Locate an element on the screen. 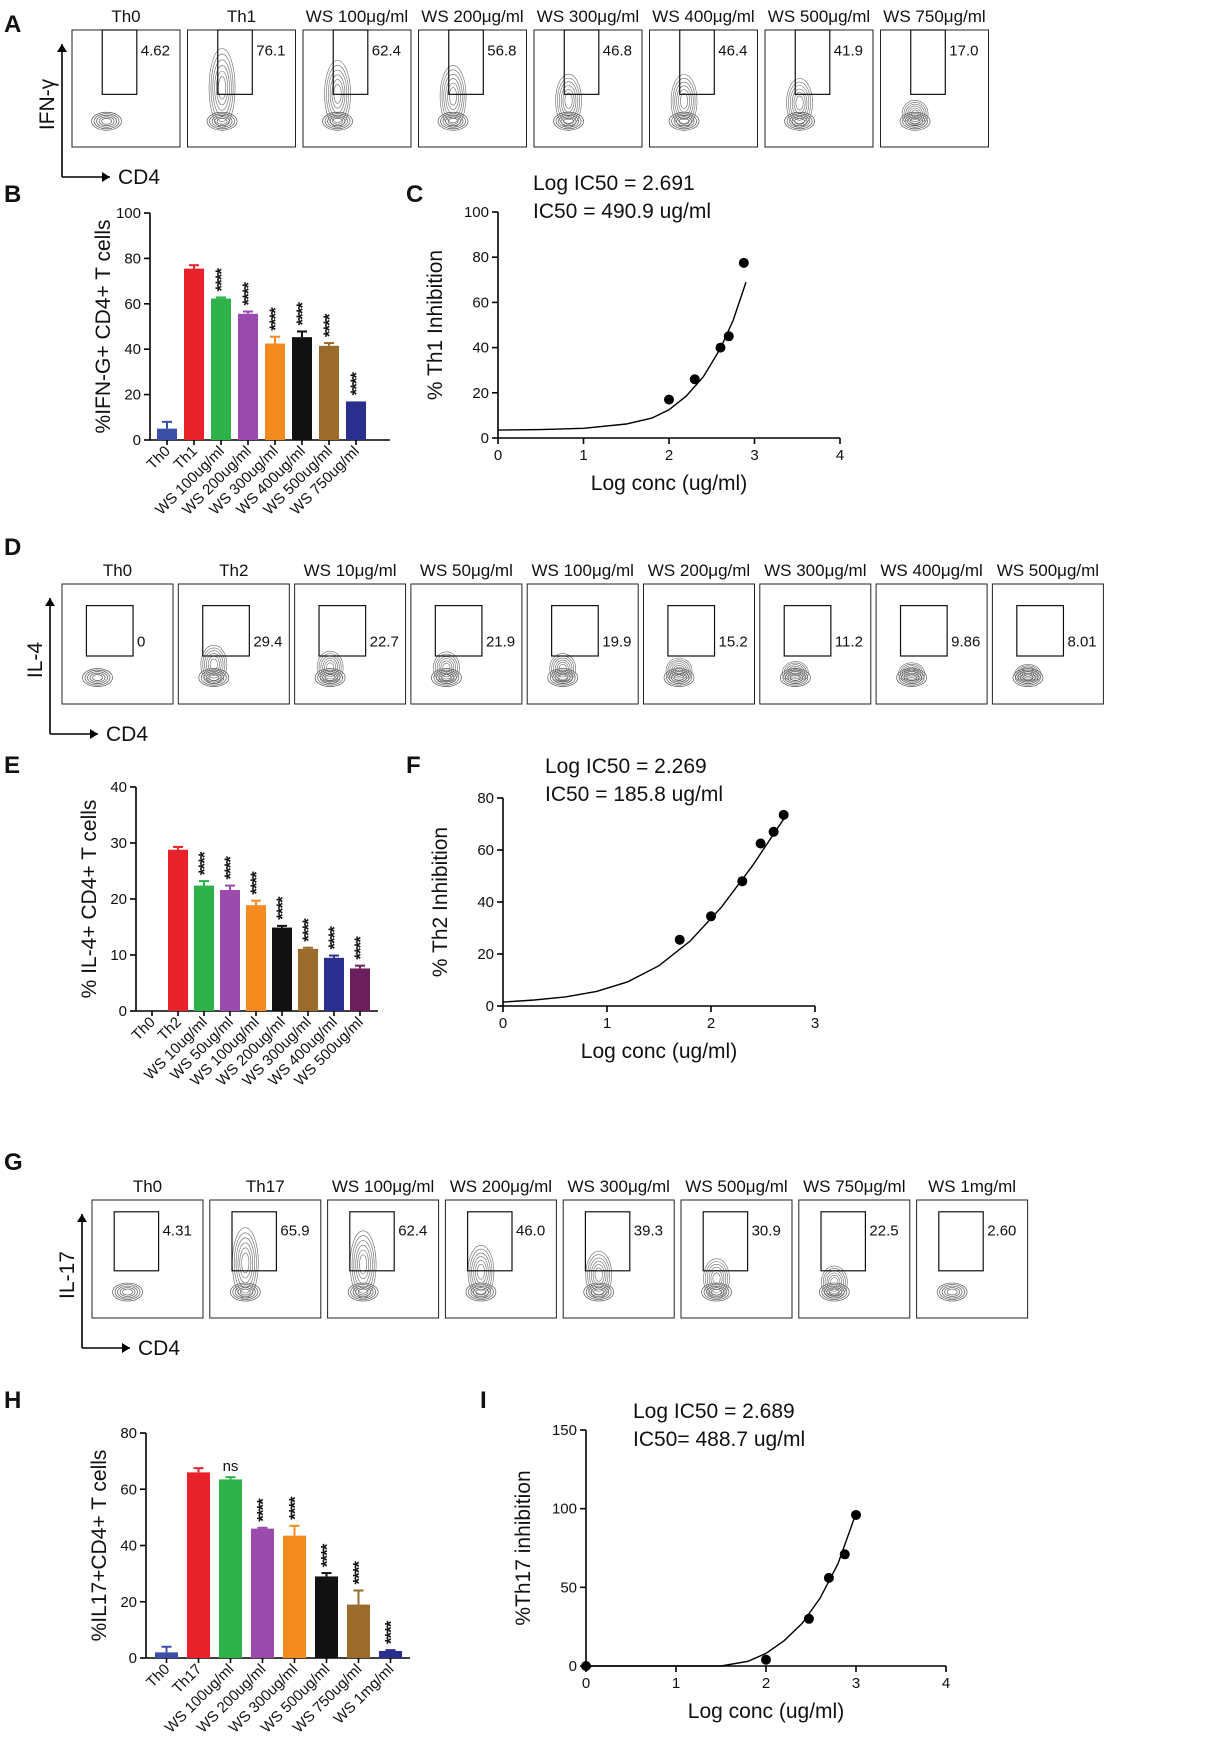 The height and width of the screenshot is (1754, 1231). flow-plot: WS 750μg/ml 22.5 is located at coordinates (854, 1248).